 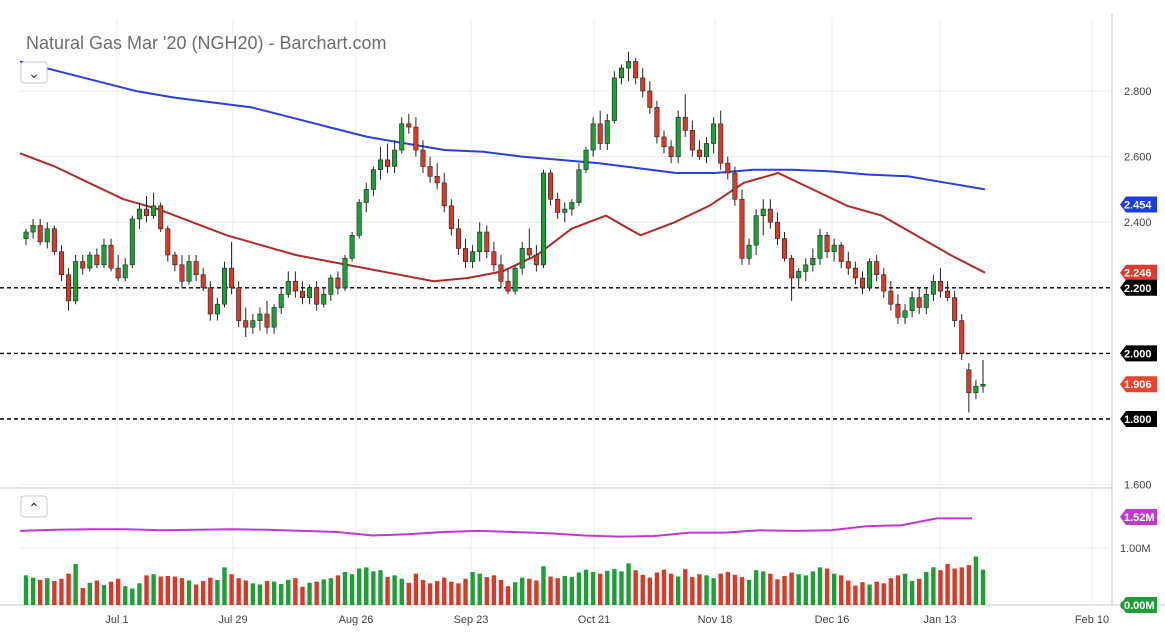 I want to click on price-badge: 2.200, so click(x=1138, y=287).